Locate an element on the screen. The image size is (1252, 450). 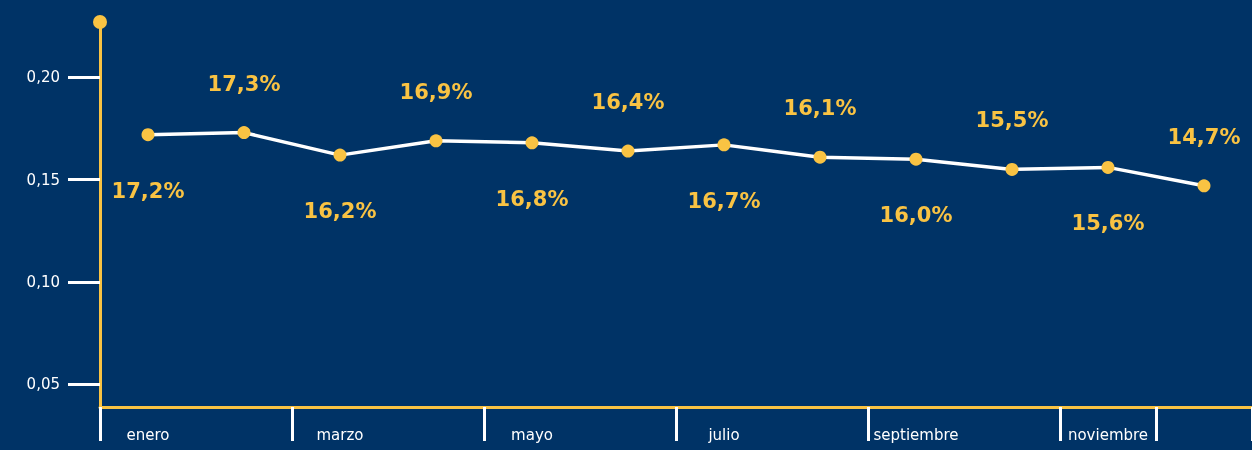
x-tick-label: enero is located at coordinates (148, 434).